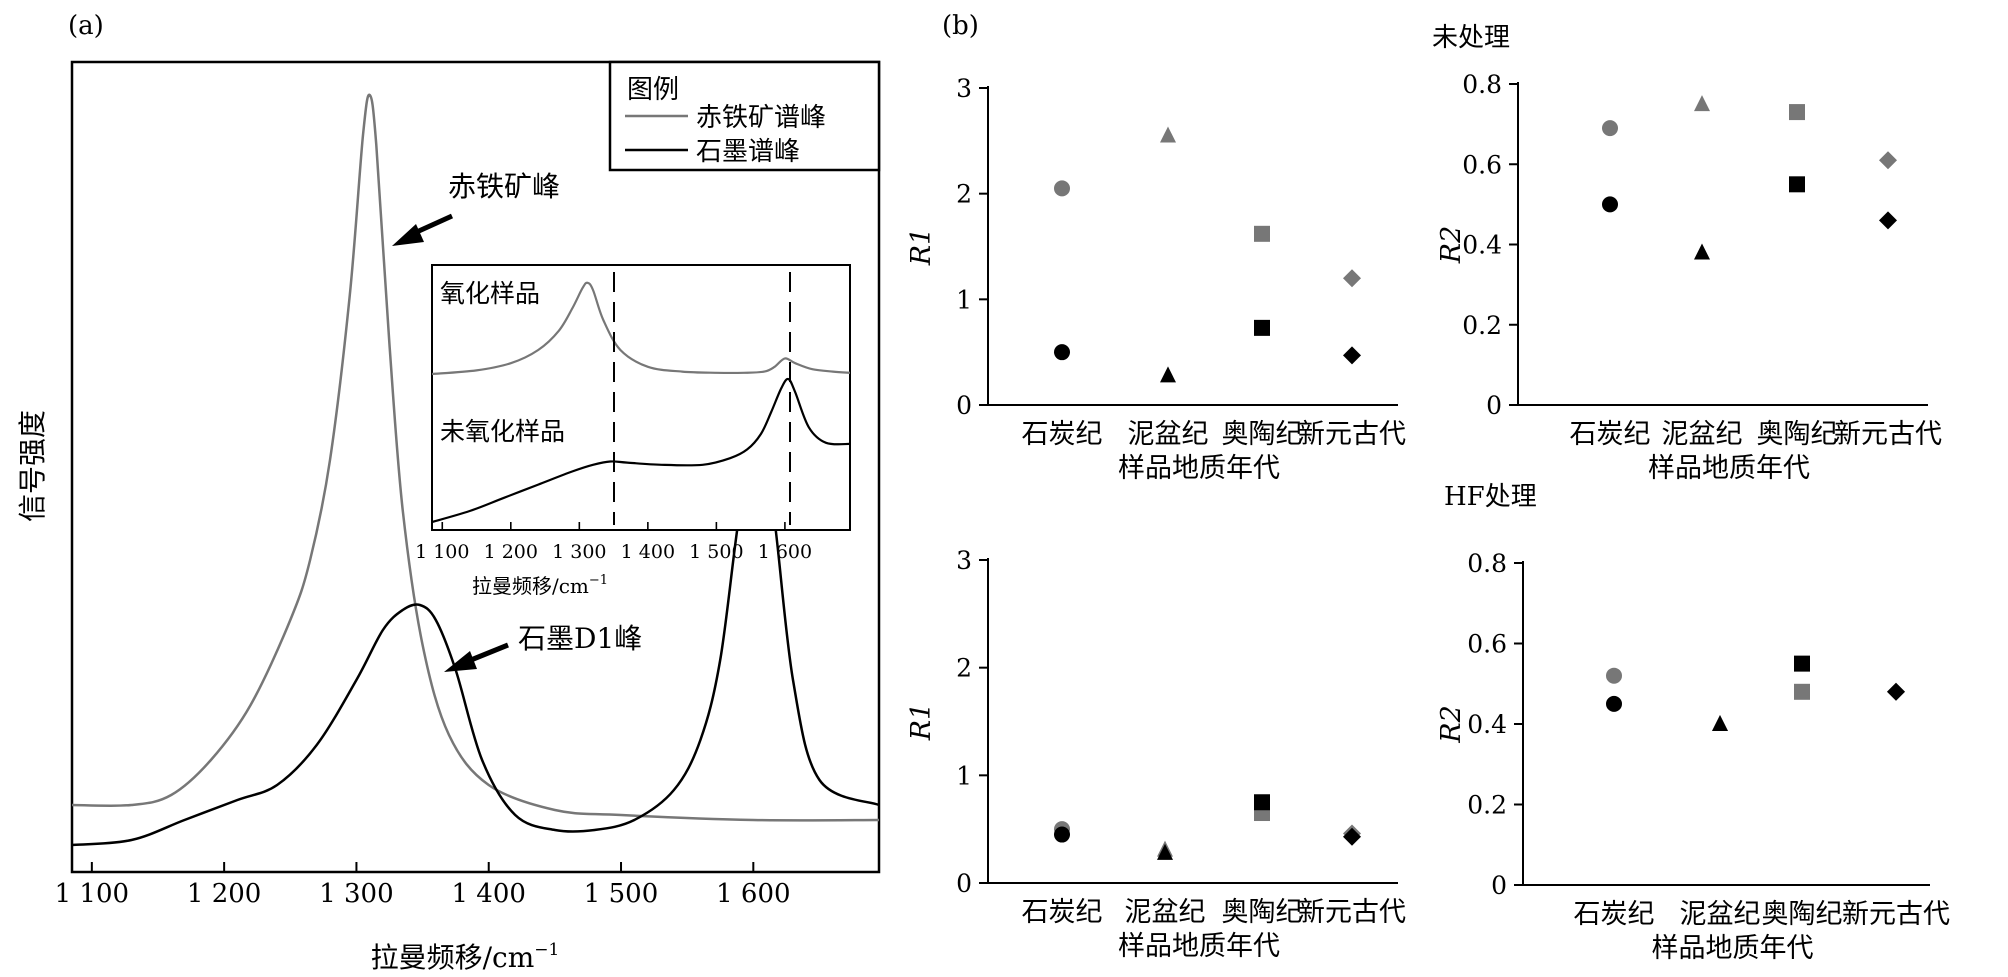  Describe the element at coordinates (92, 894) in the screenshot. I see `main-x-tick-label: 1 100` at that location.